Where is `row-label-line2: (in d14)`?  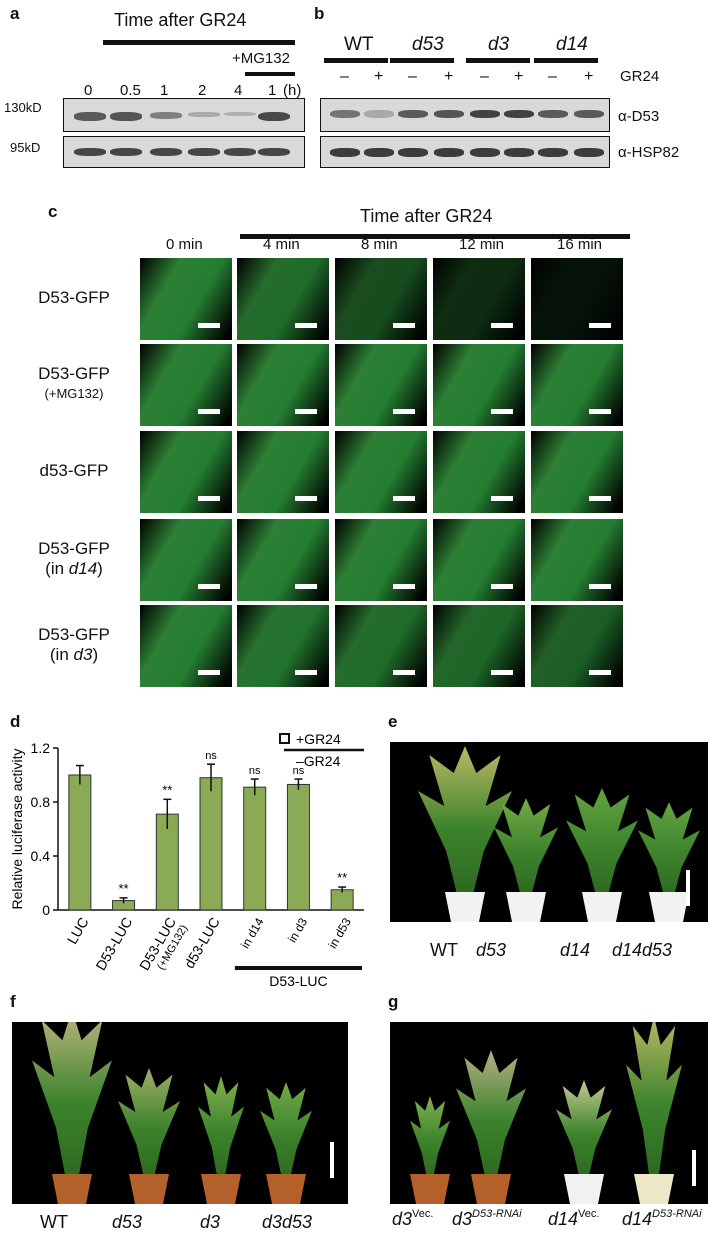
row-label-line2: (in d14) is located at coordinates (74, 568).